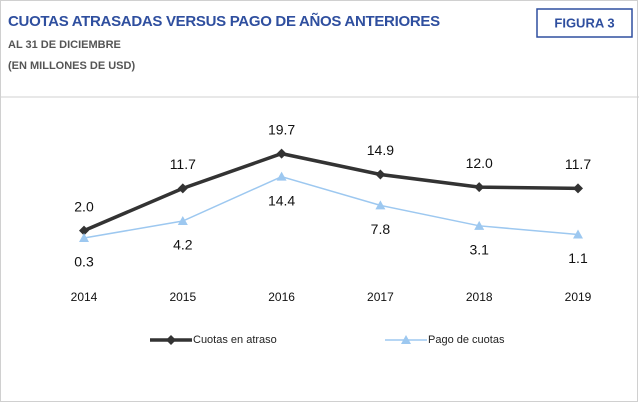  I want to click on x-tick-label: 2017, so click(380, 297).